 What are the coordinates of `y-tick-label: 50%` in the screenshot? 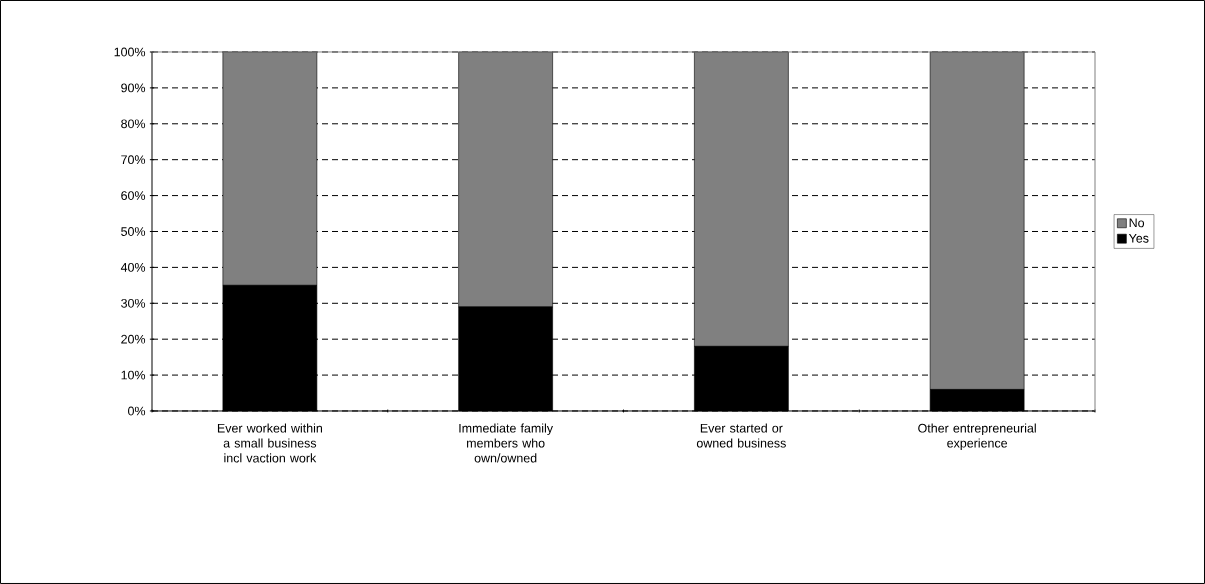 It's located at (133, 231).